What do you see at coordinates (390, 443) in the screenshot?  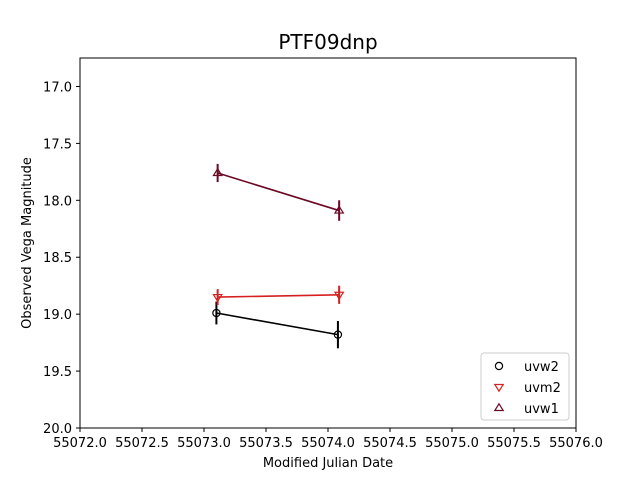 I see `x-tick-label: 55074.5` at bounding box center [390, 443].